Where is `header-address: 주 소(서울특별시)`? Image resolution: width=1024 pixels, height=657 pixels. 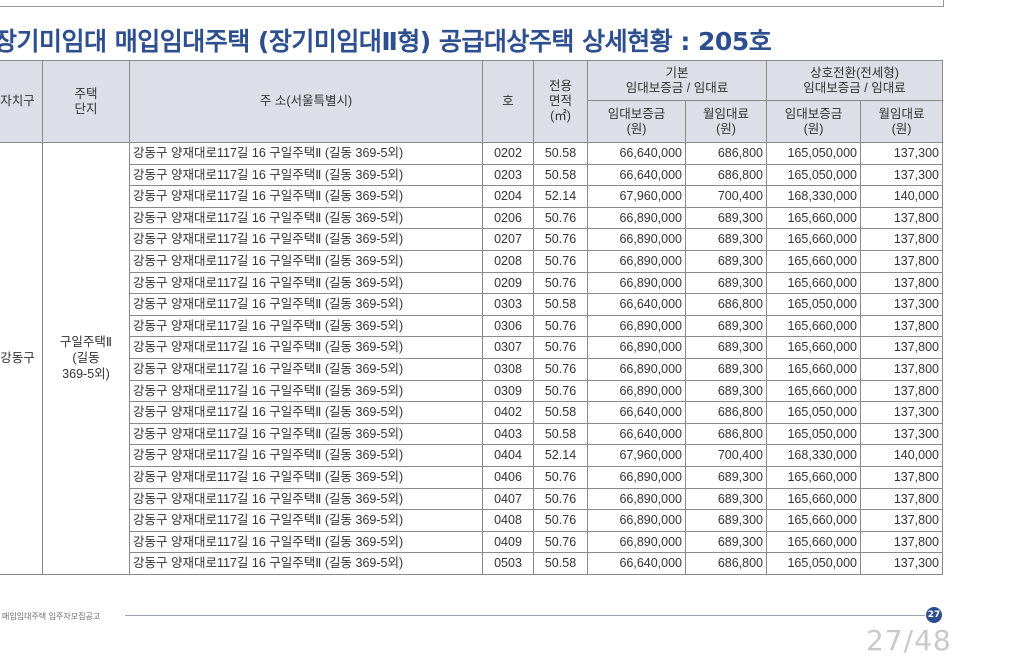 header-address: 주 소(서울특별시) is located at coordinates (306, 101).